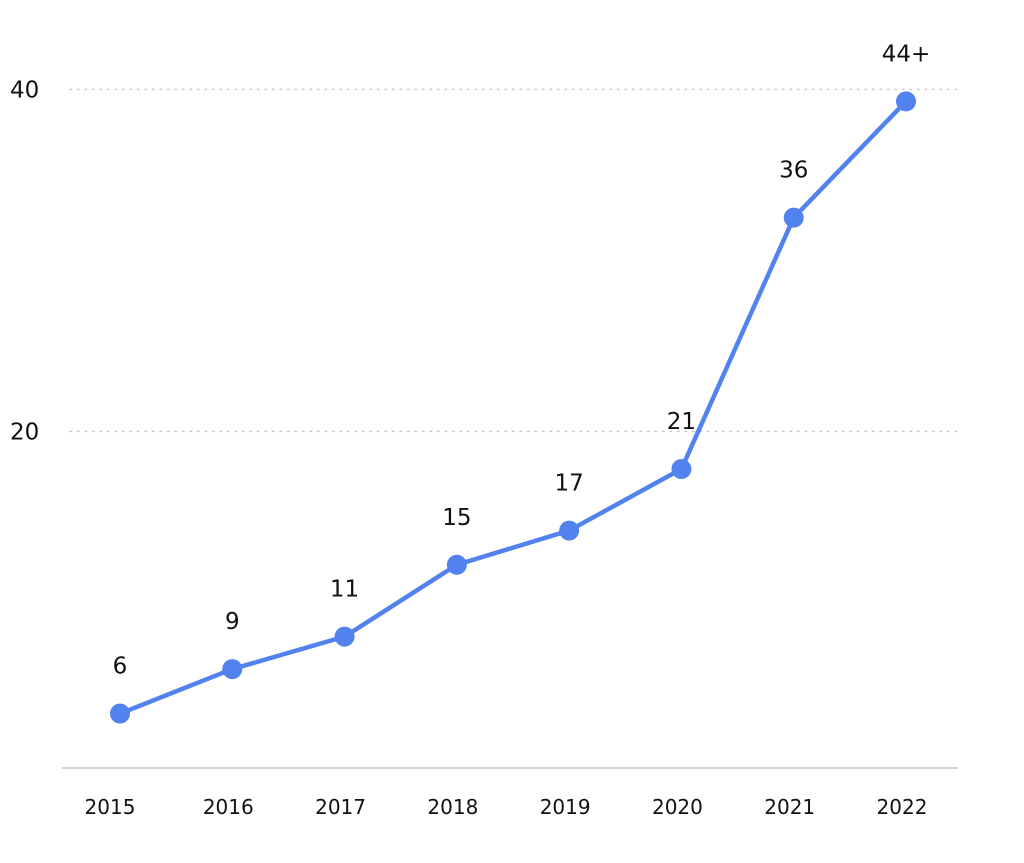 This screenshot has width=1024, height=863. What do you see at coordinates (456, 518) in the screenshot?
I see `data-label: 15` at bounding box center [456, 518].